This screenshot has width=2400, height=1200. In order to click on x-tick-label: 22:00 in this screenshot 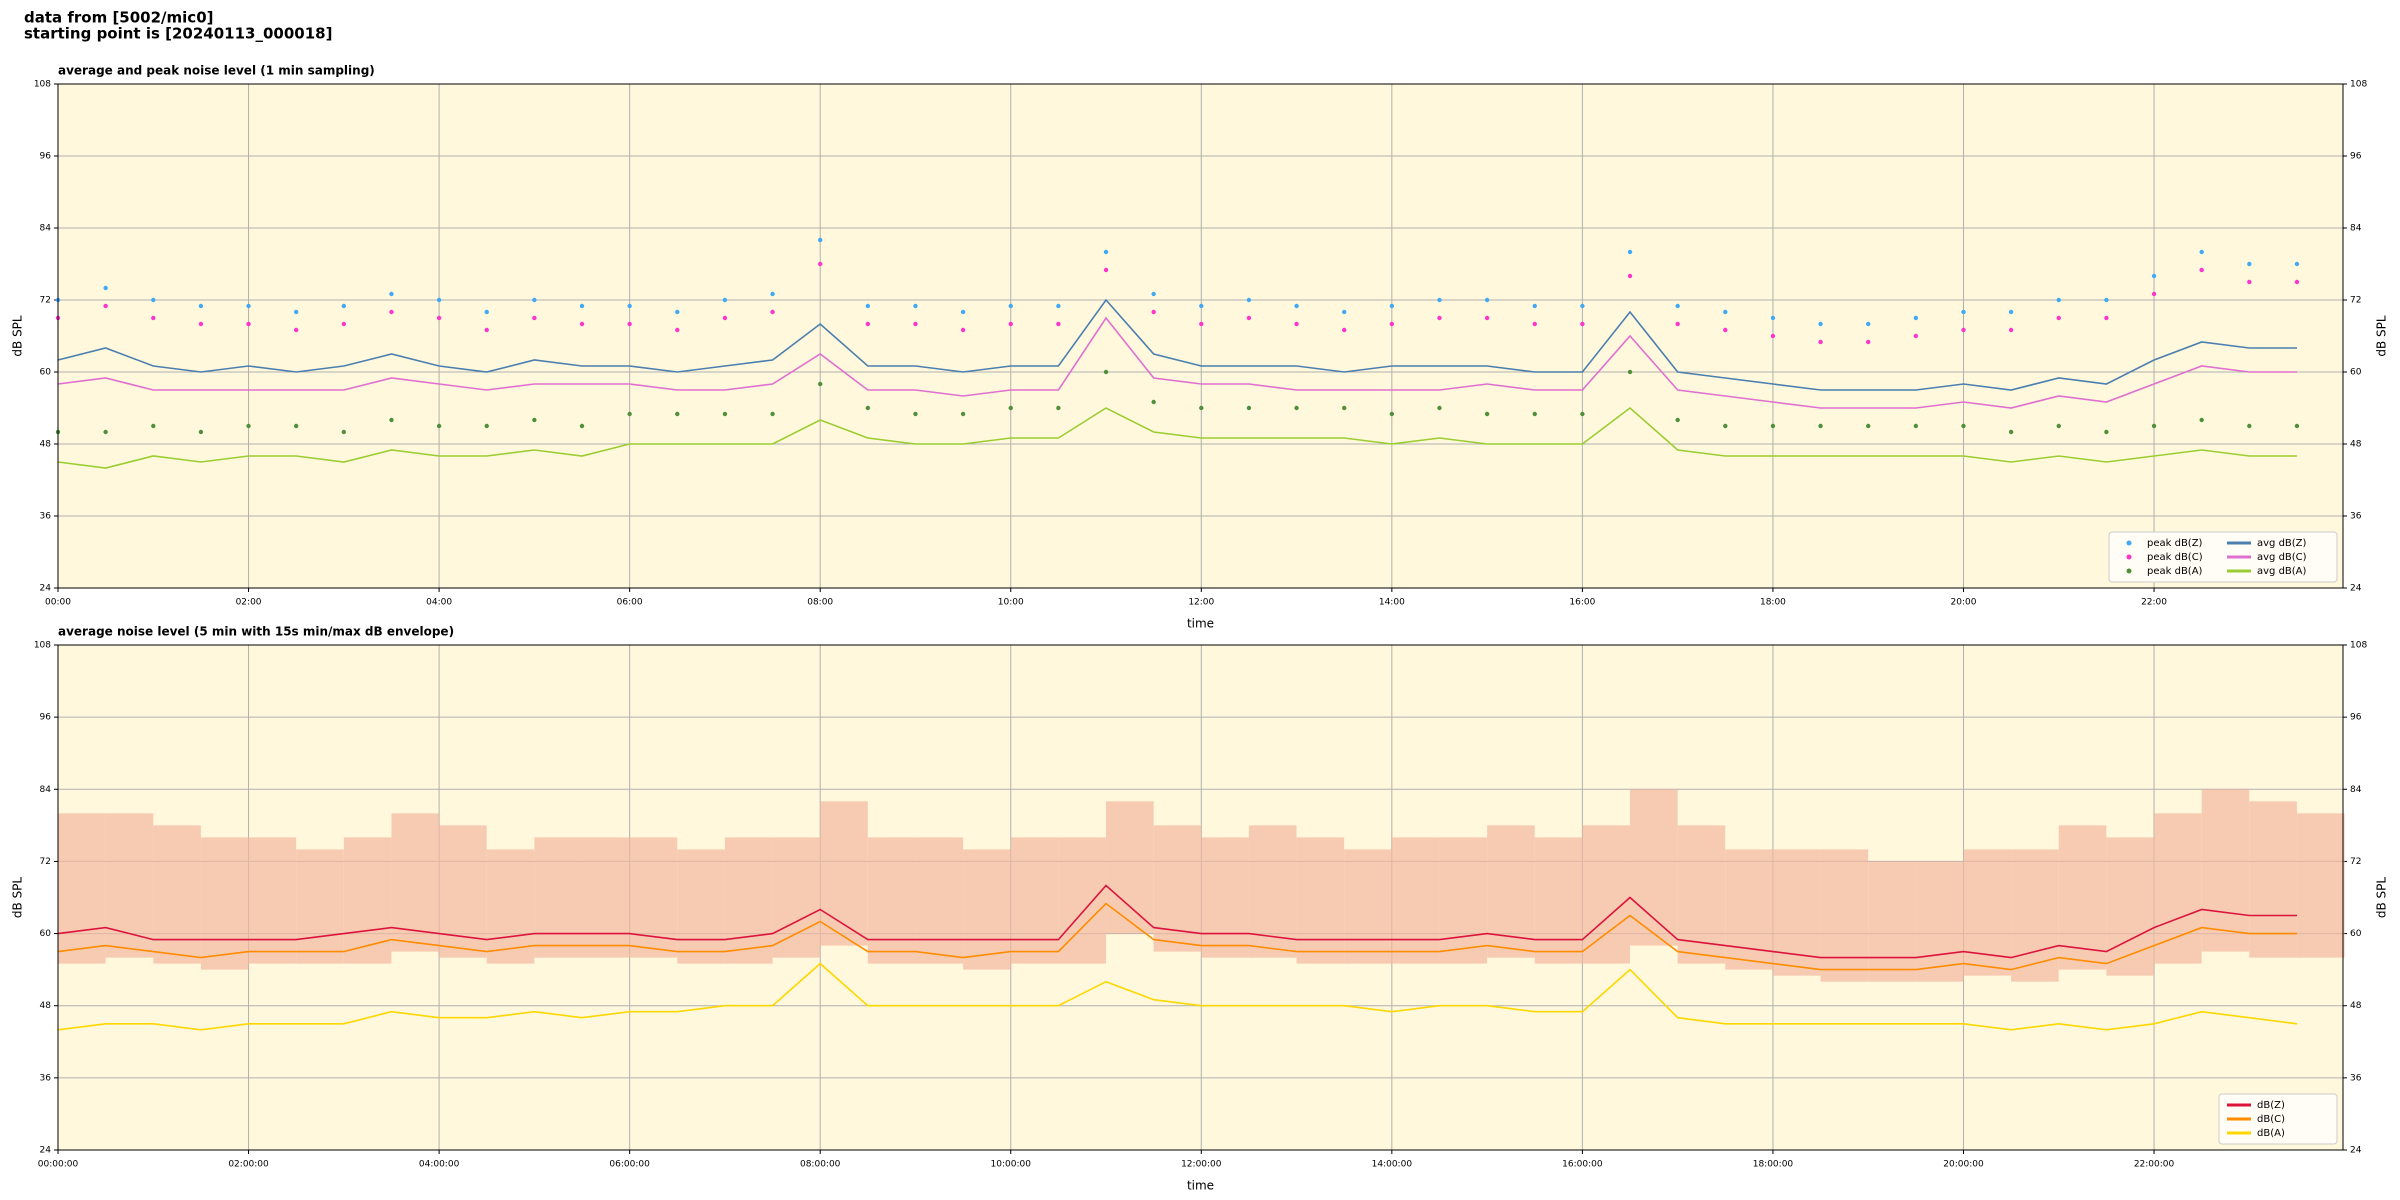, I will do `click(2154, 603)`.